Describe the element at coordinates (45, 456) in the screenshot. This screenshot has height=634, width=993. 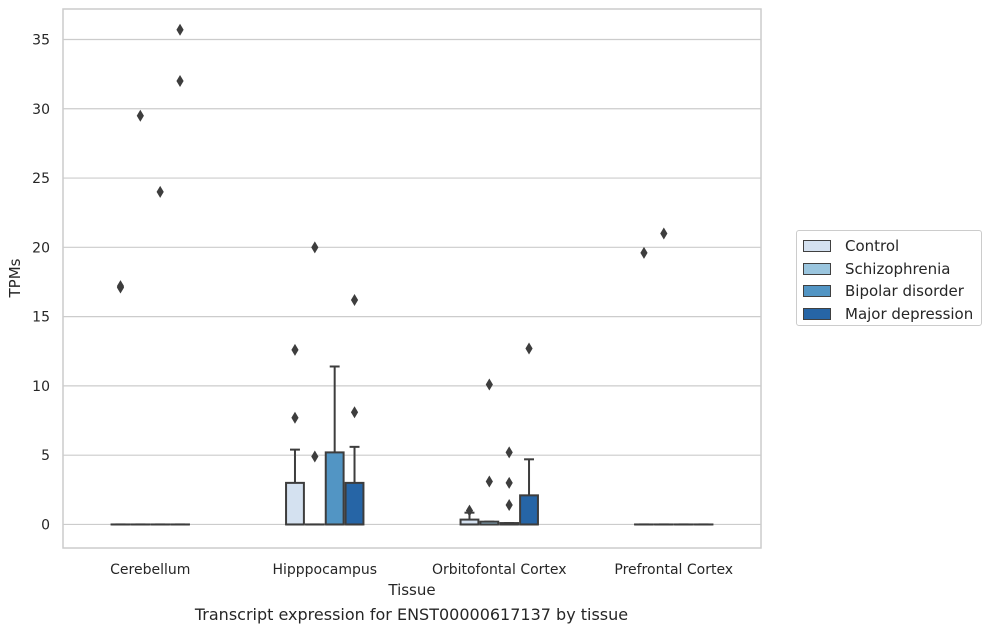
I see `y-tick-label: 5` at that location.